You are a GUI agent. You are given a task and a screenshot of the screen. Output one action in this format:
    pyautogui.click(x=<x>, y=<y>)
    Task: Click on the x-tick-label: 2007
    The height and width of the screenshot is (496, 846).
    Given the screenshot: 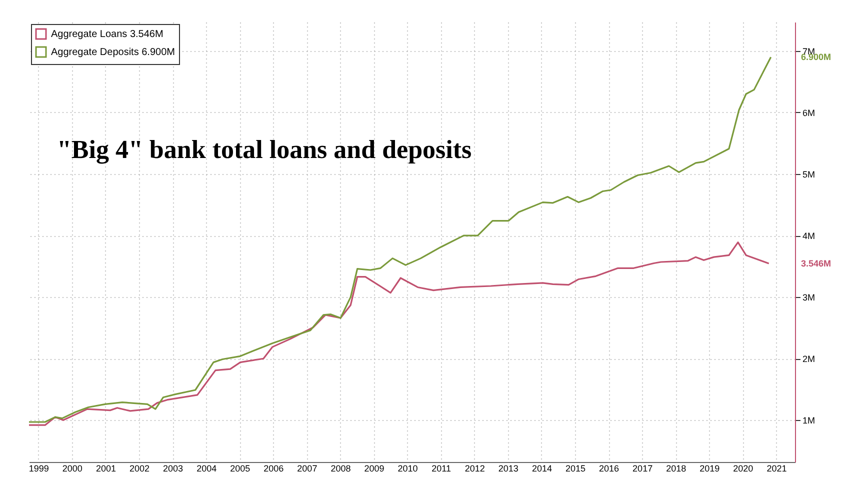 What is the action you would take?
    pyautogui.click(x=307, y=469)
    